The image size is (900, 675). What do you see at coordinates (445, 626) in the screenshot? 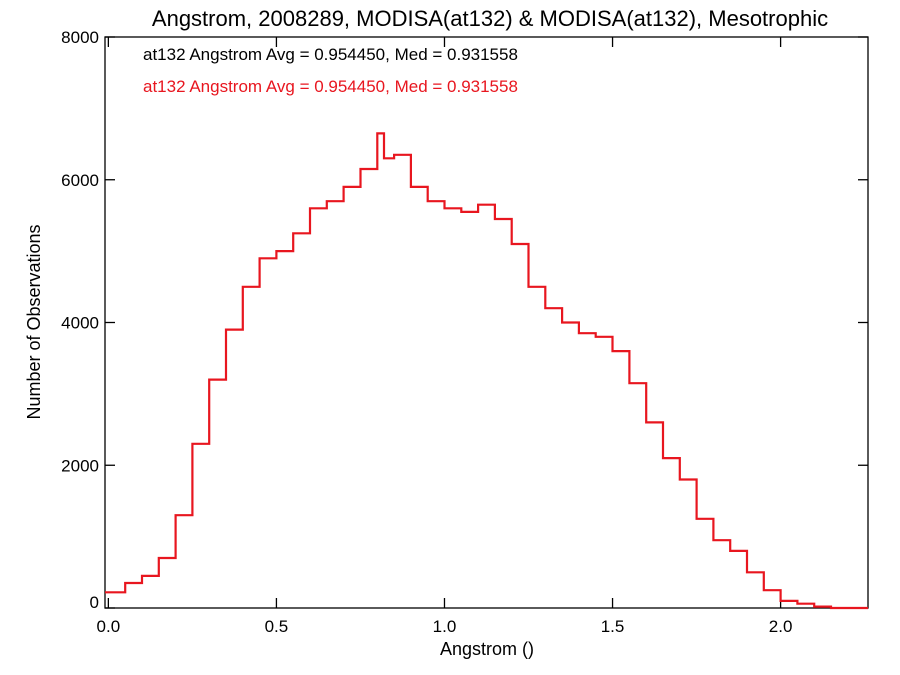
I see `x-tick-label: 1.0` at bounding box center [445, 626].